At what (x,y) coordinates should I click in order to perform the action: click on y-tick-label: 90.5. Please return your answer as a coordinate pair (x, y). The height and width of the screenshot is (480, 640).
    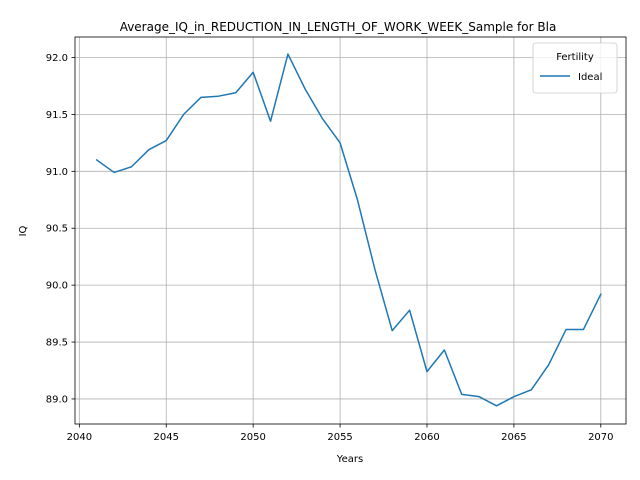
    Looking at the image, I should click on (57, 229).